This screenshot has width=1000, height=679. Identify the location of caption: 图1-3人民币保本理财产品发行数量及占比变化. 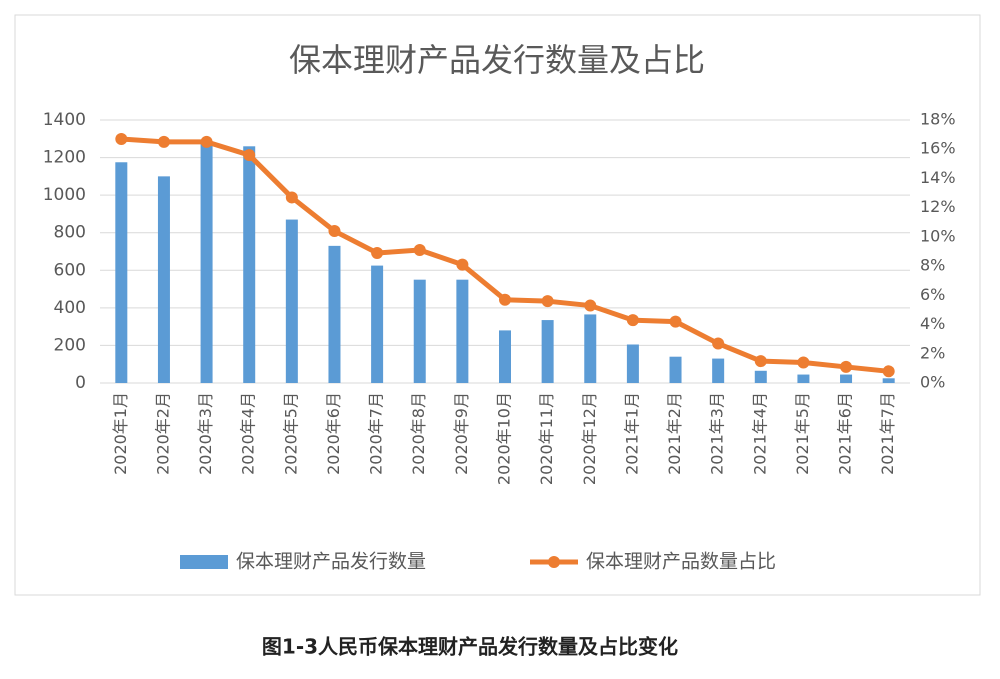
(470, 647).